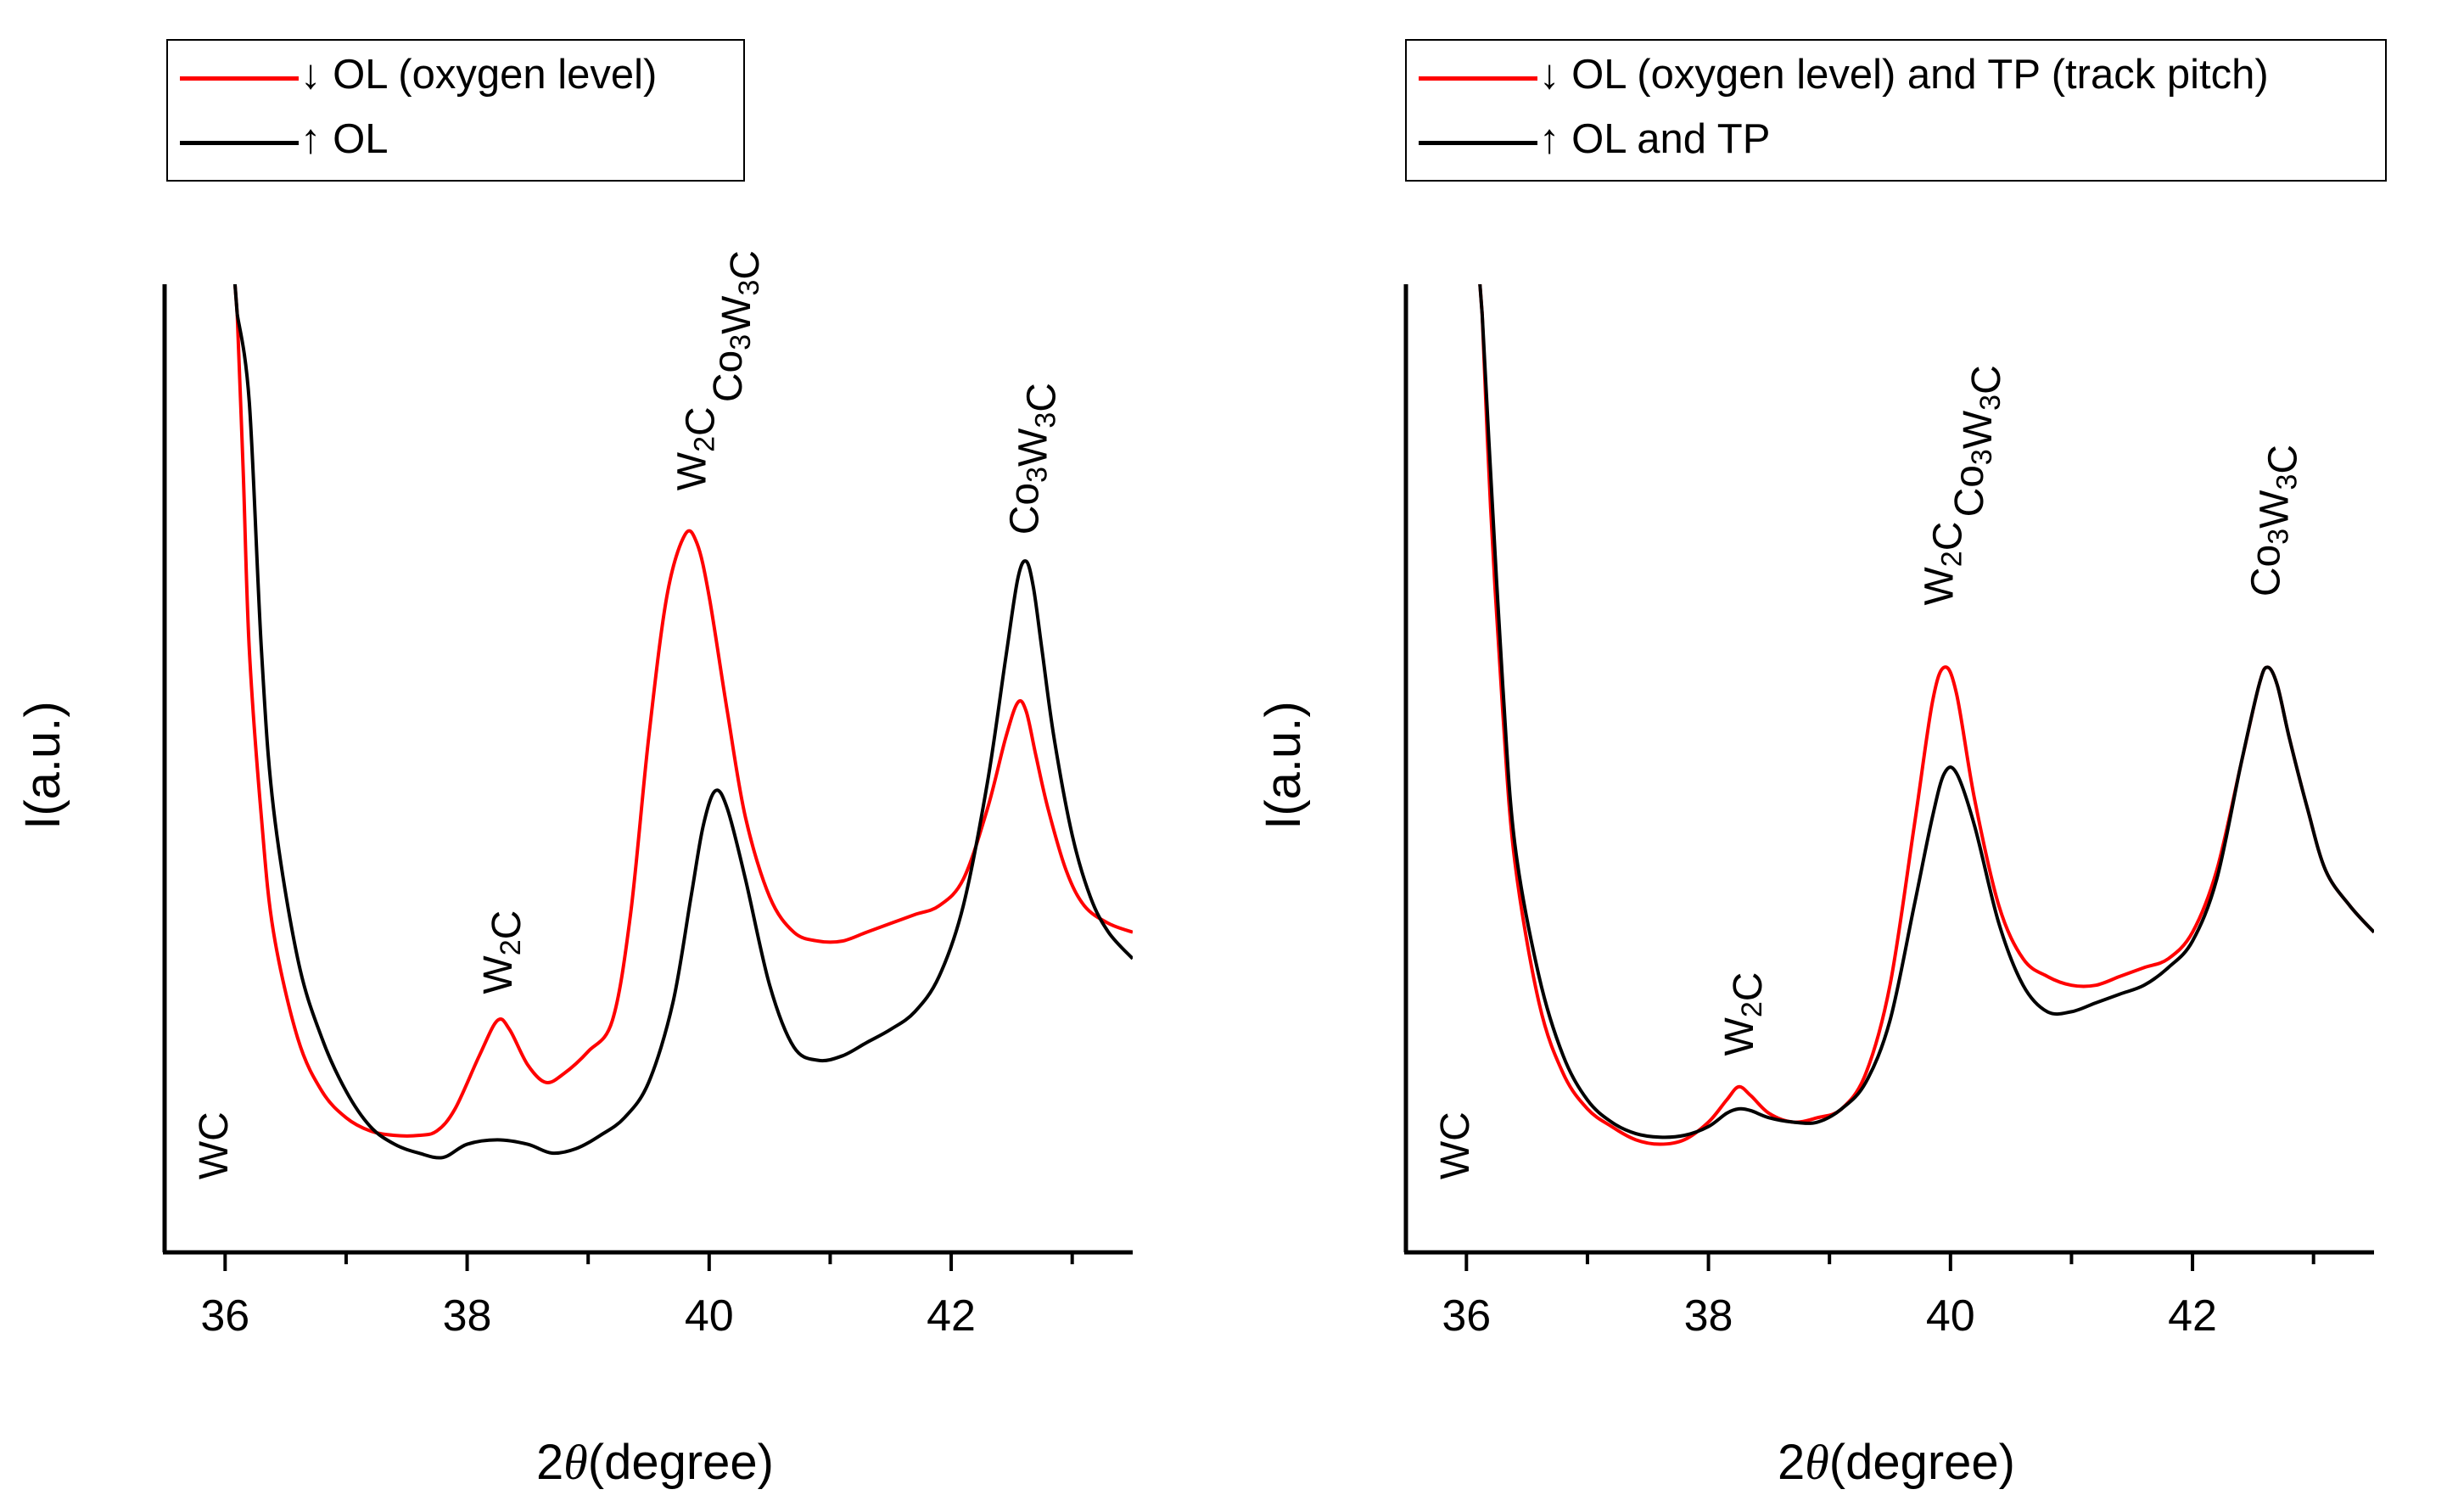 The width and height of the screenshot is (2447, 1512). I want to click on legend-entry-red: ↓ OL (oxygen level), so click(455, 79).